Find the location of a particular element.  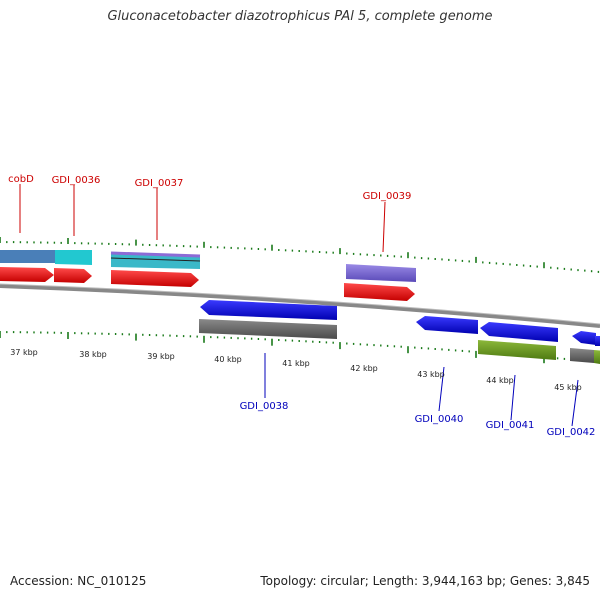

reverse-strand-features is located at coordinates (399, 332).